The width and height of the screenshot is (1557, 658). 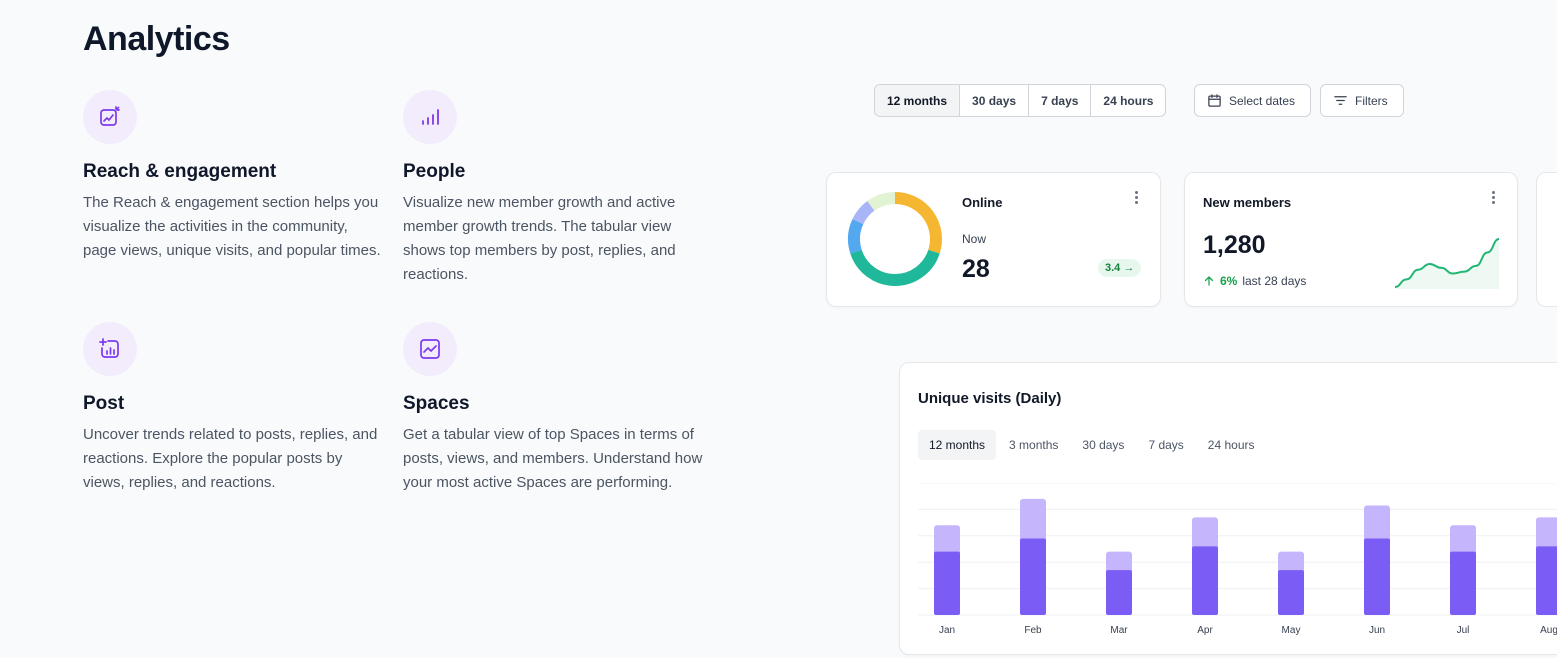 I want to click on bar-unique-mar, so click(x=1119, y=592).